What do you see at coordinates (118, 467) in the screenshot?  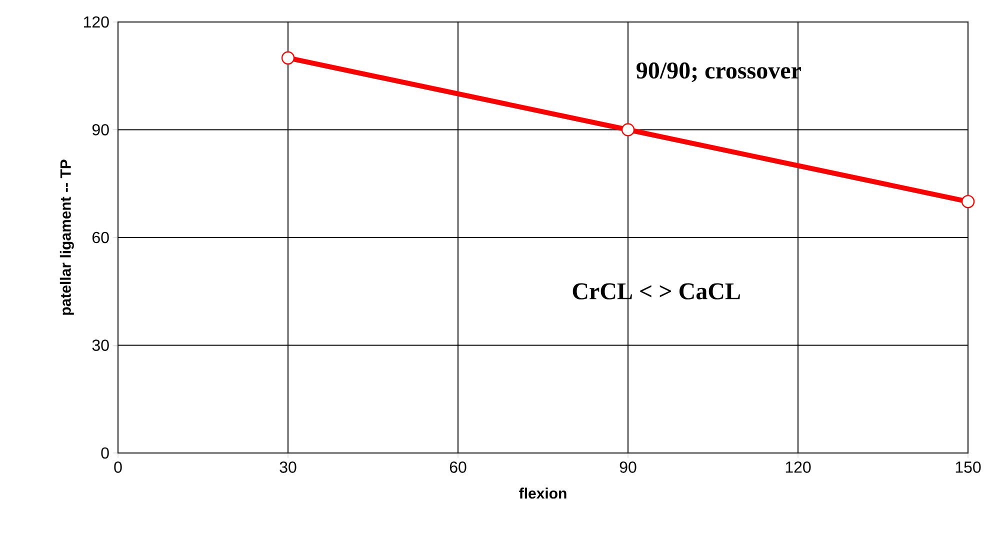 I see `x-tick-label: 0` at bounding box center [118, 467].